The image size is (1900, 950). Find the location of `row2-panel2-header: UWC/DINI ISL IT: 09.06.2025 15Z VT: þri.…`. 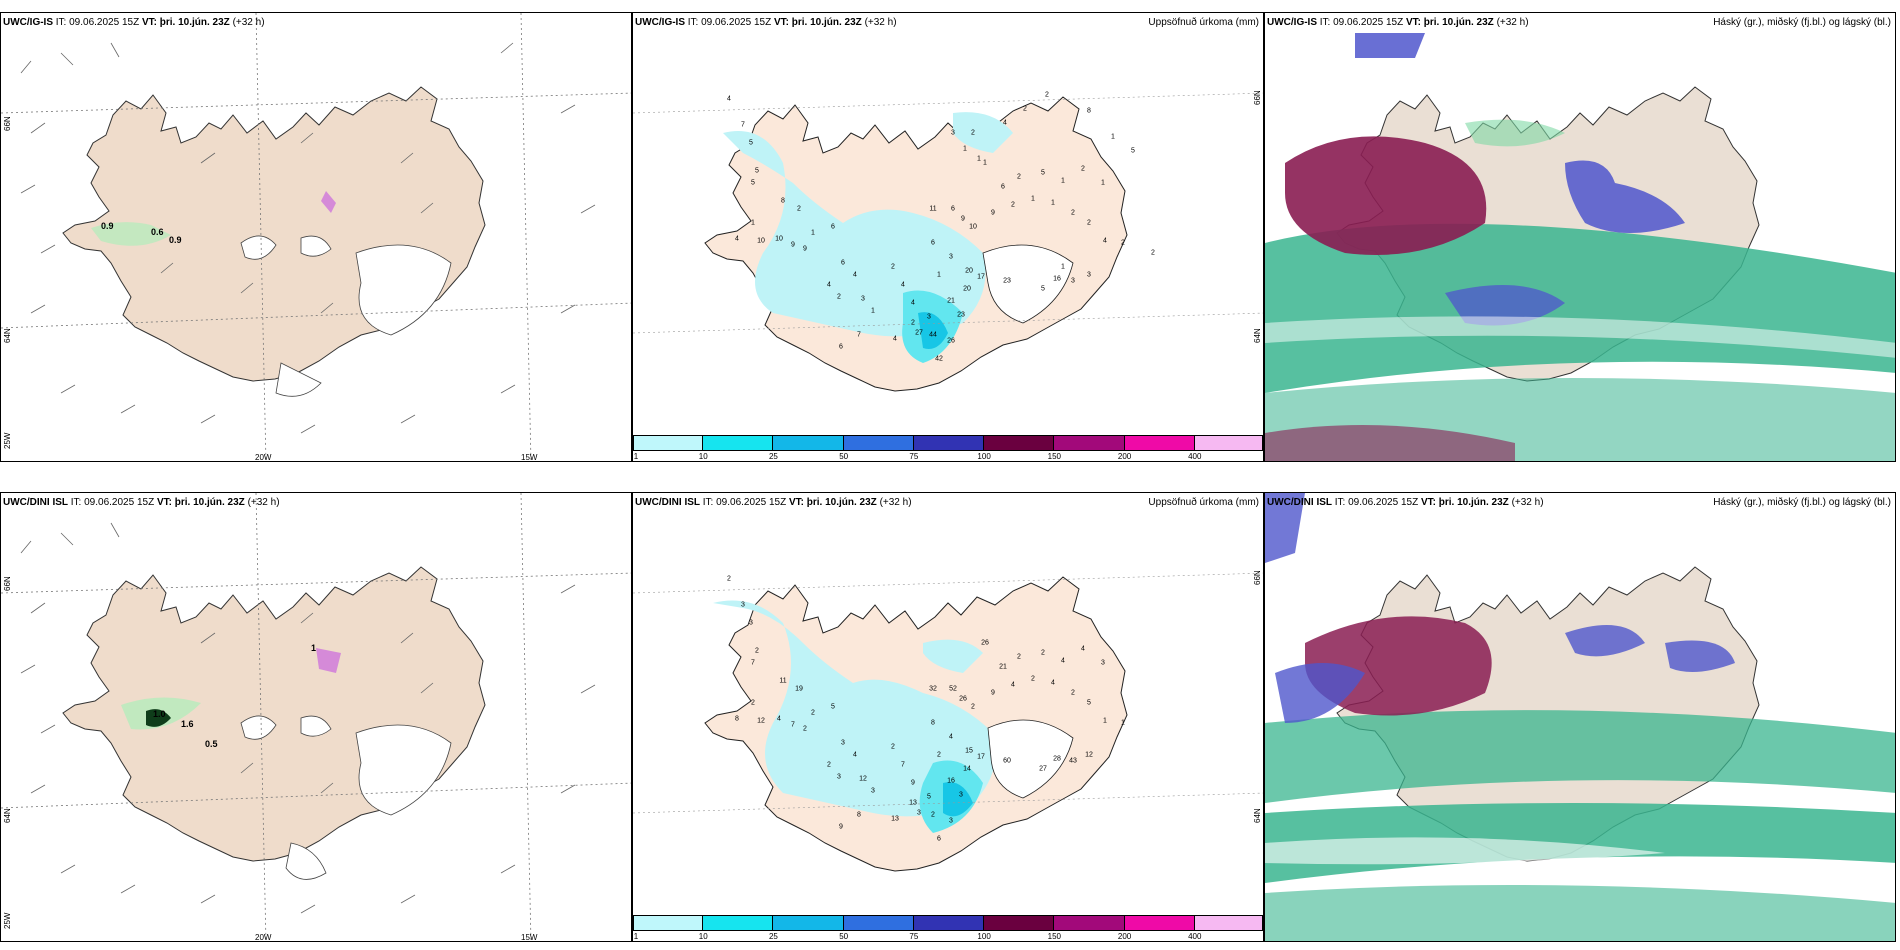

row2-panel2-header: UWC/DINI ISL IT: 09.06.2025 15Z VT: þri.… is located at coordinates (773, 502).